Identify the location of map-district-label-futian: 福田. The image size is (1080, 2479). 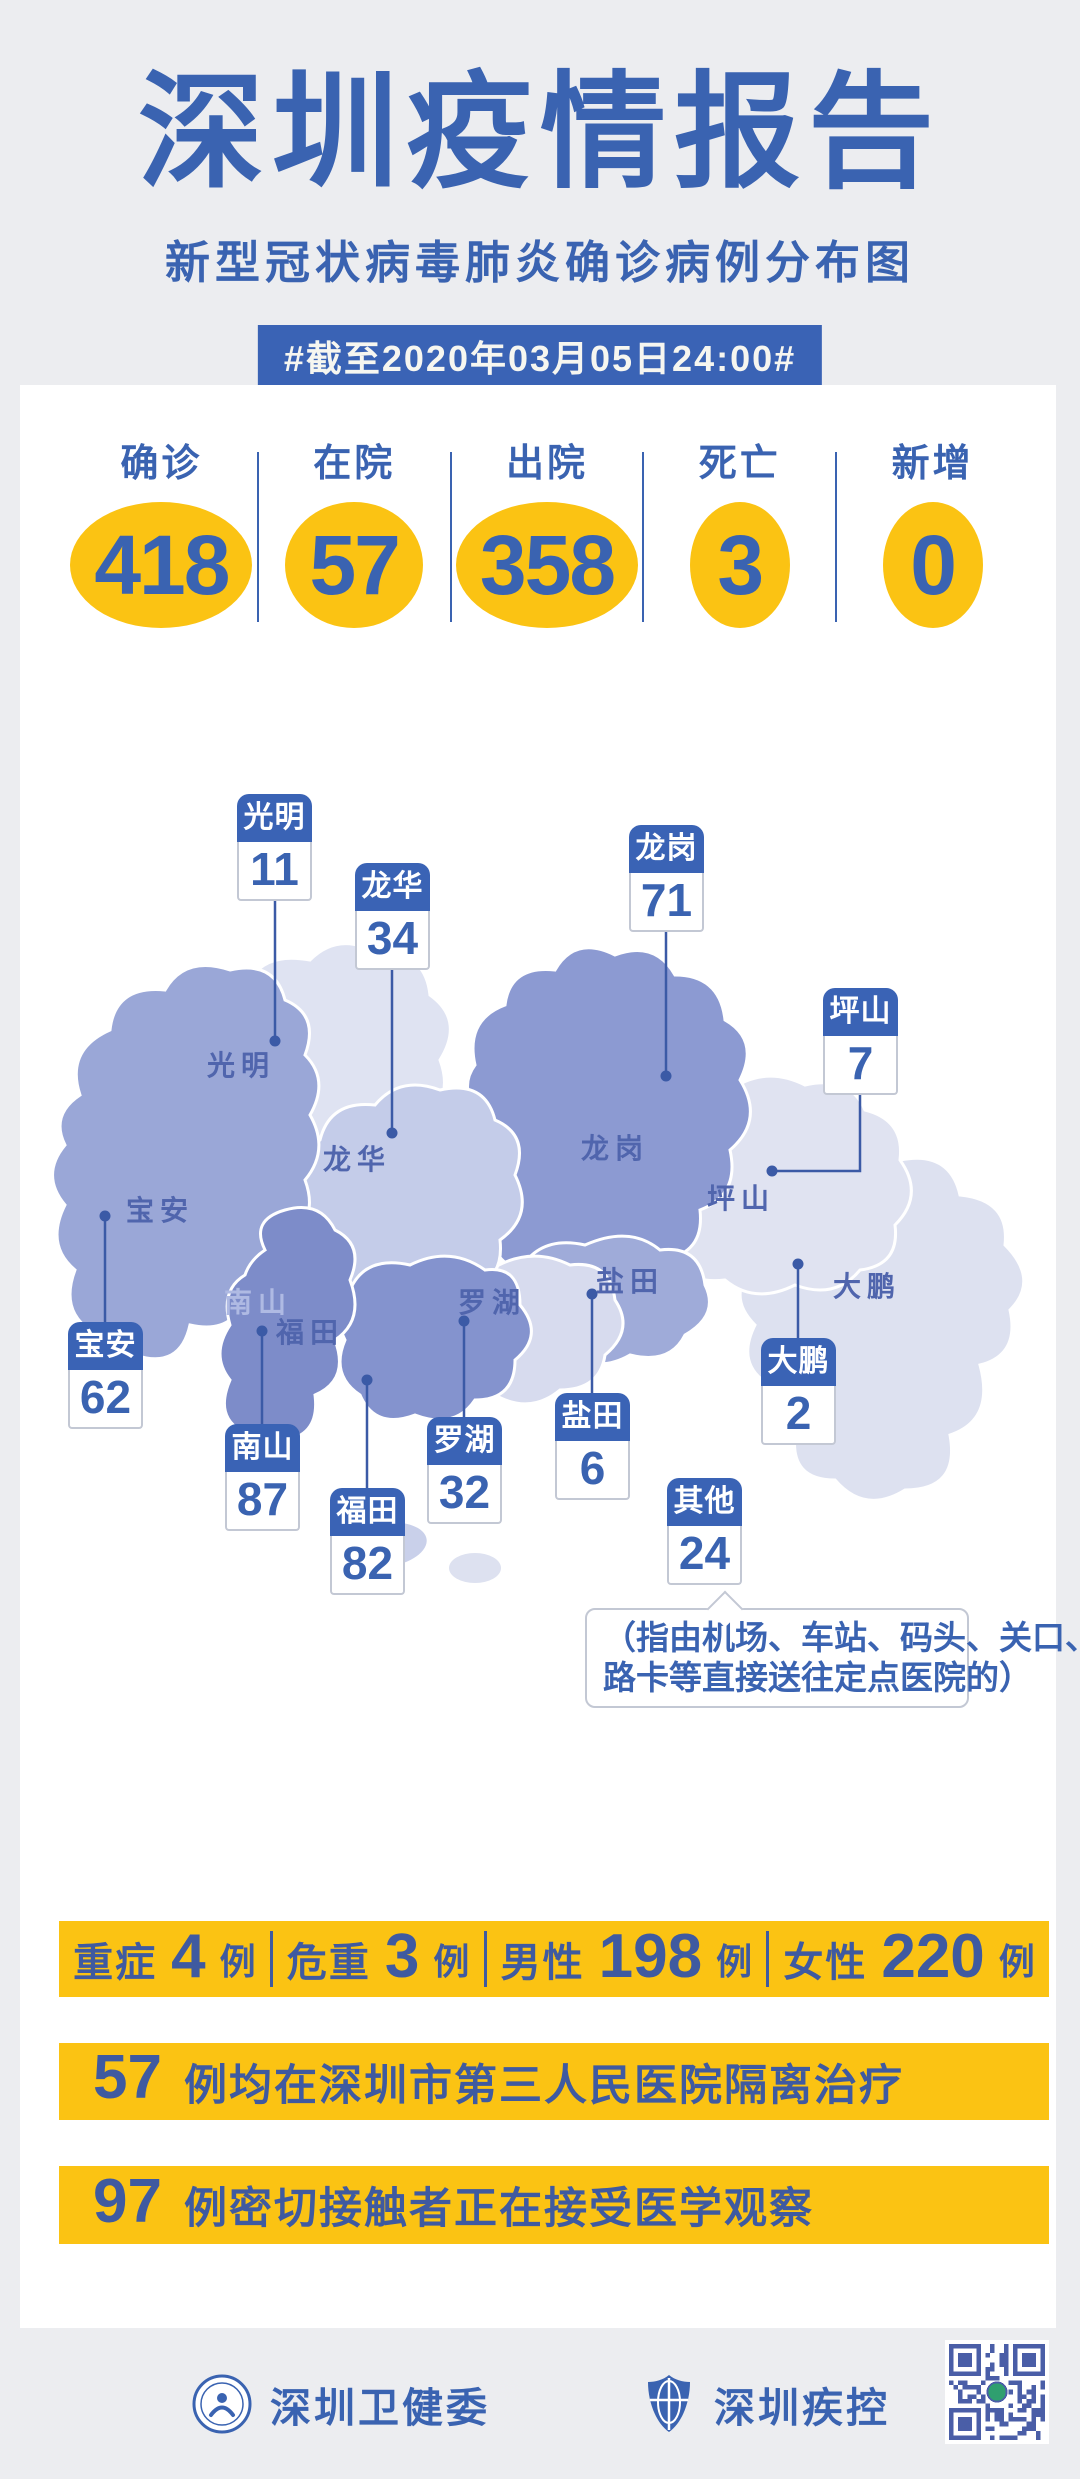
(310, 1332).